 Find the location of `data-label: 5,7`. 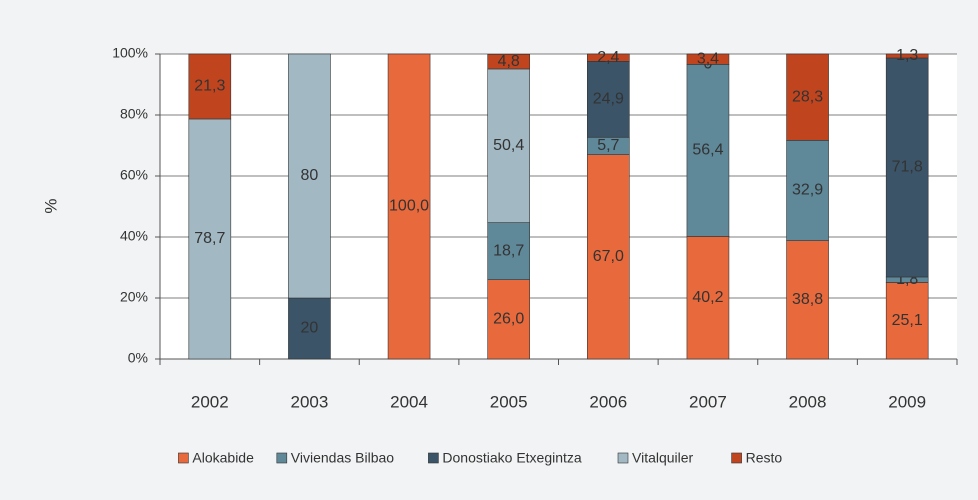

data-label: 5,7 is located at coordinates (608, 145).